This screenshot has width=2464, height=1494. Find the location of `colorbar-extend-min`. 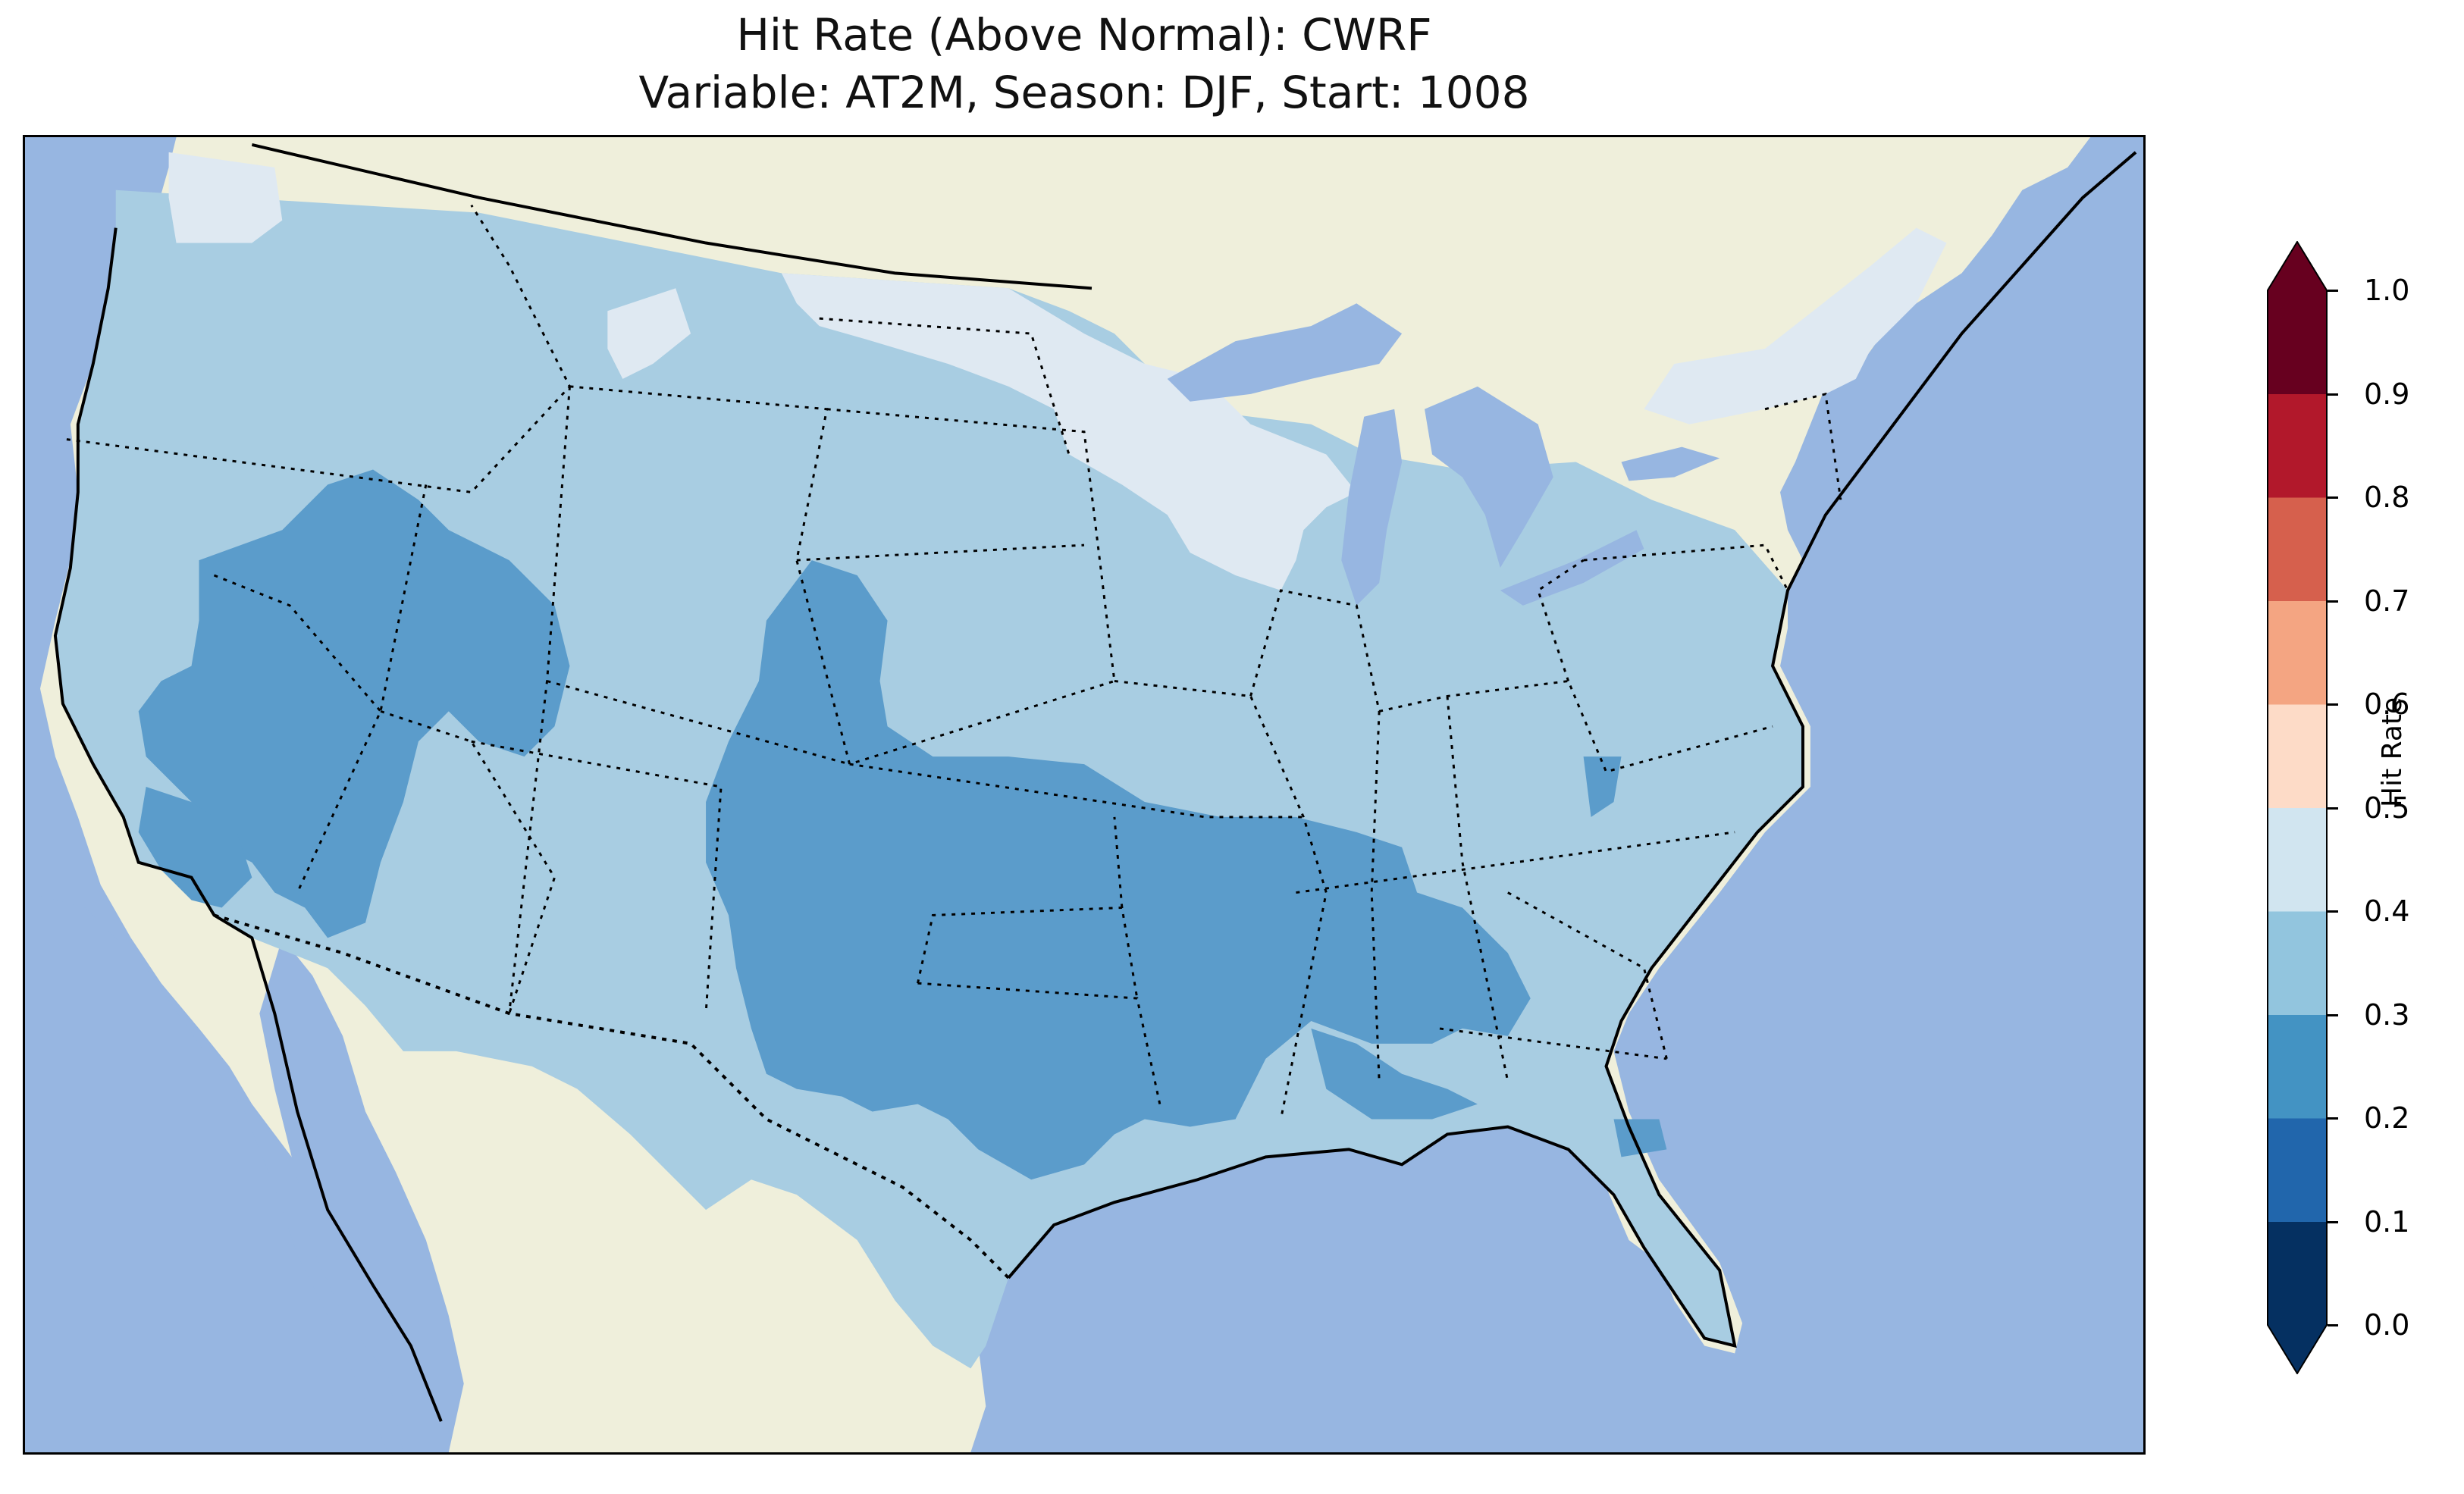

colorbar-extend-min is located at coordinates (2297, 1349).